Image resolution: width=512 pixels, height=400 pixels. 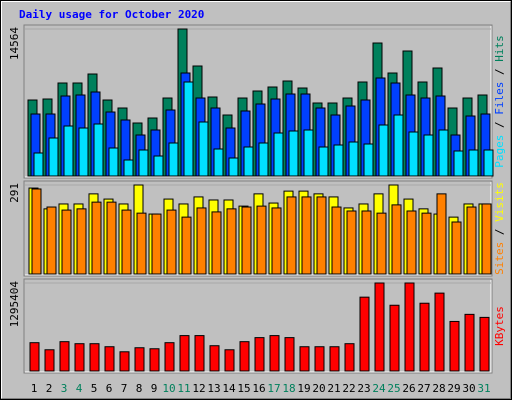 I want to click on x-tick-label: 22, so click(x=348, y=388).